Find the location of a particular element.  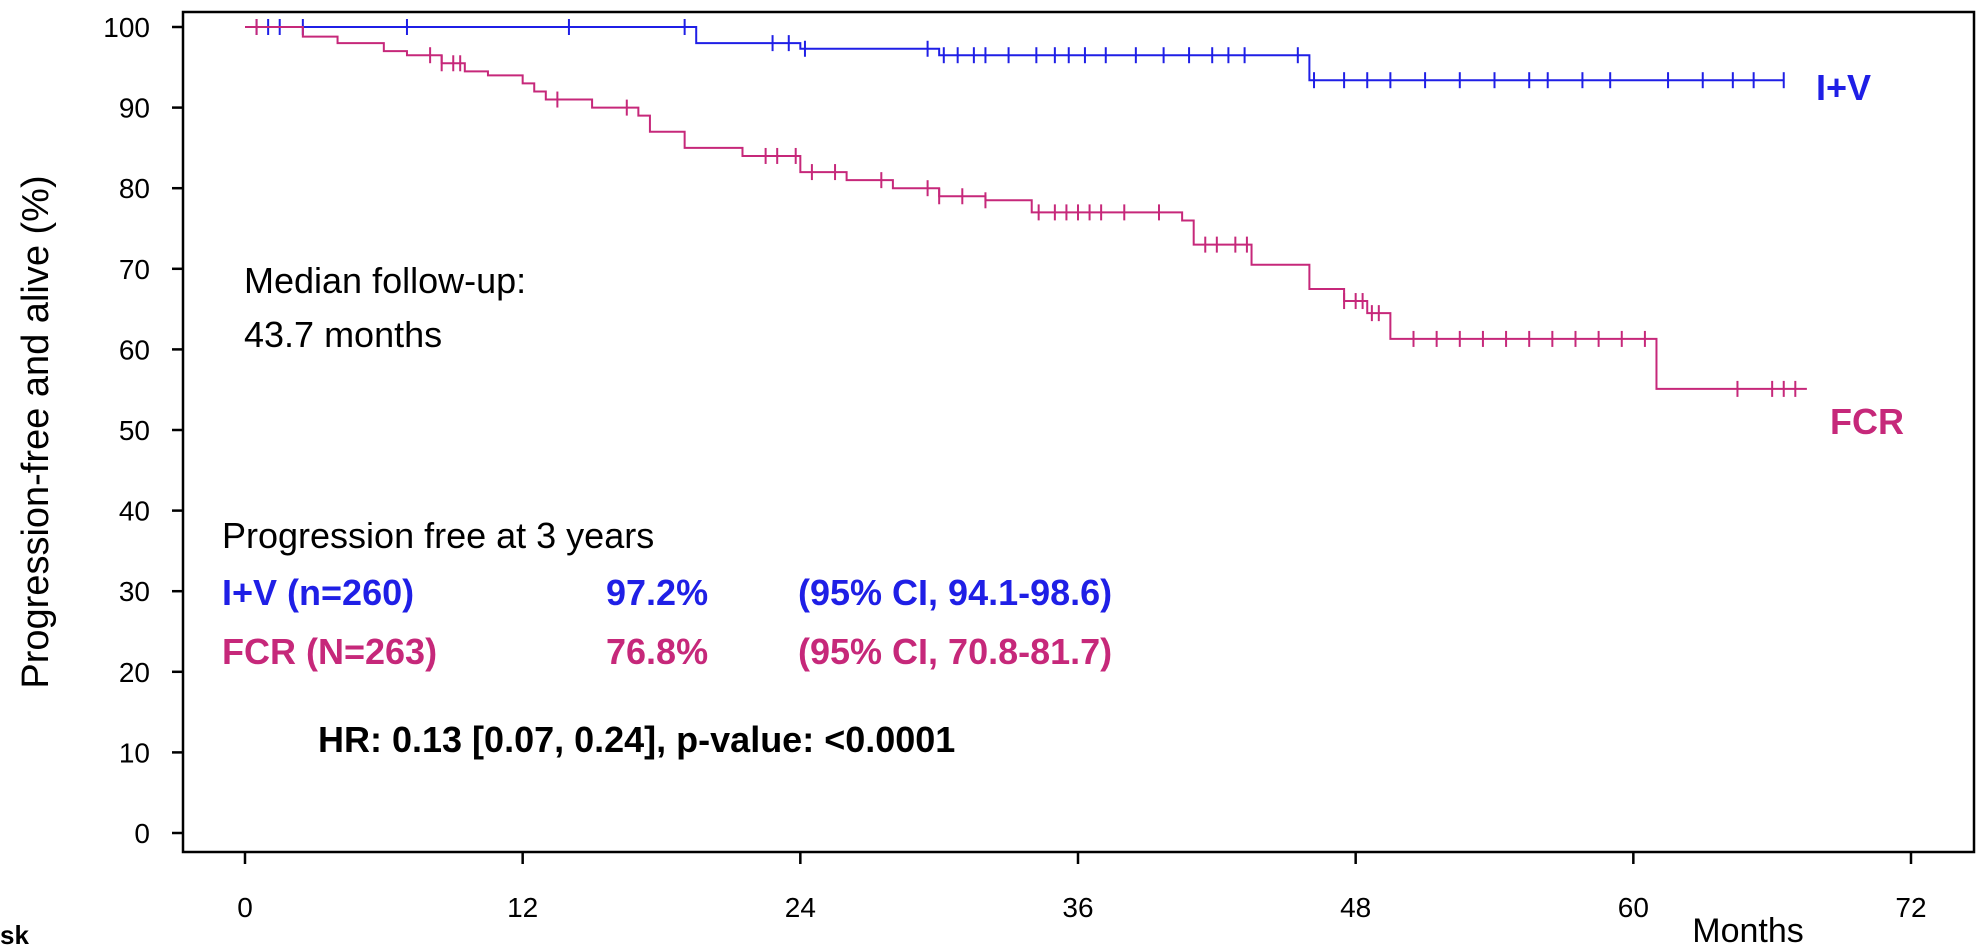

x-tick-label: 12 is located at coordinates (522, 907).